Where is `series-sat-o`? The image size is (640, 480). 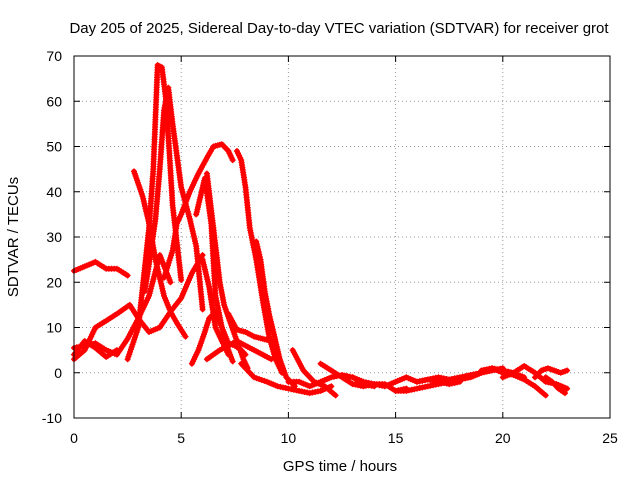 series-sat-o is located at coordinates (250, 327).